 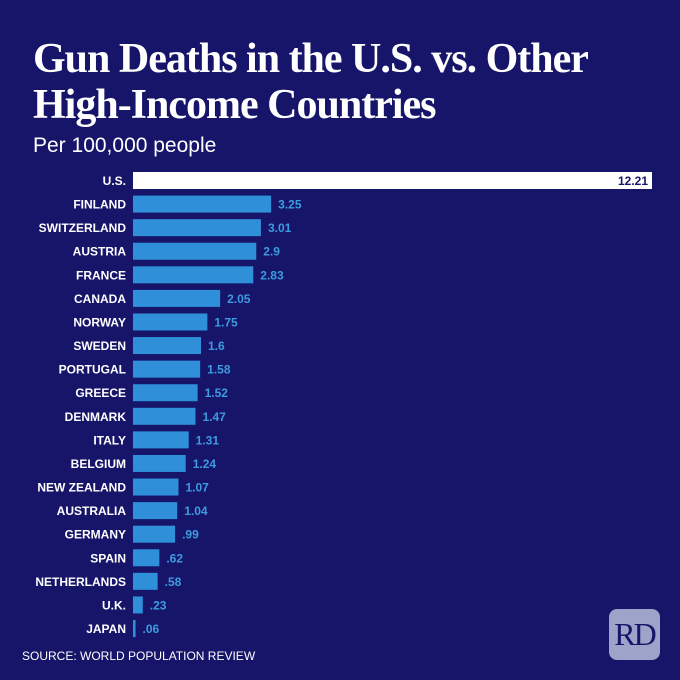 What do you see at coordinates (173, 582) in the screenshot?
I see `value-label: .58` at bounding box center [173, 582].